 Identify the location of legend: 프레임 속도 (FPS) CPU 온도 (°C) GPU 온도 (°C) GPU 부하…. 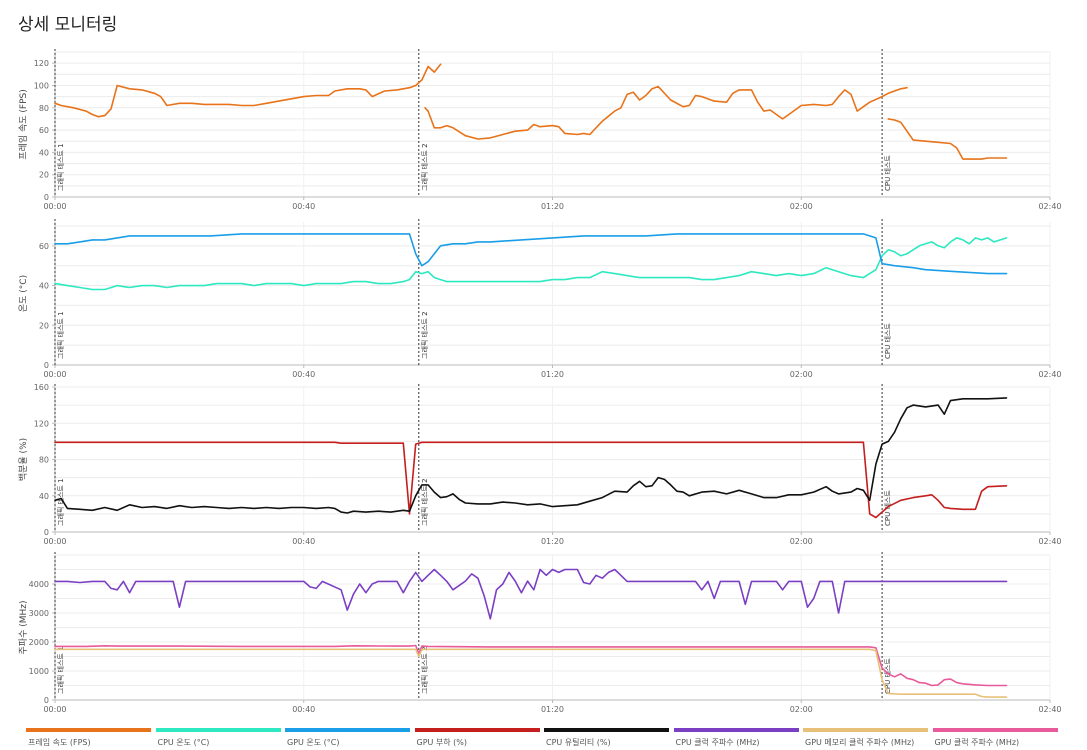
(543, 739).